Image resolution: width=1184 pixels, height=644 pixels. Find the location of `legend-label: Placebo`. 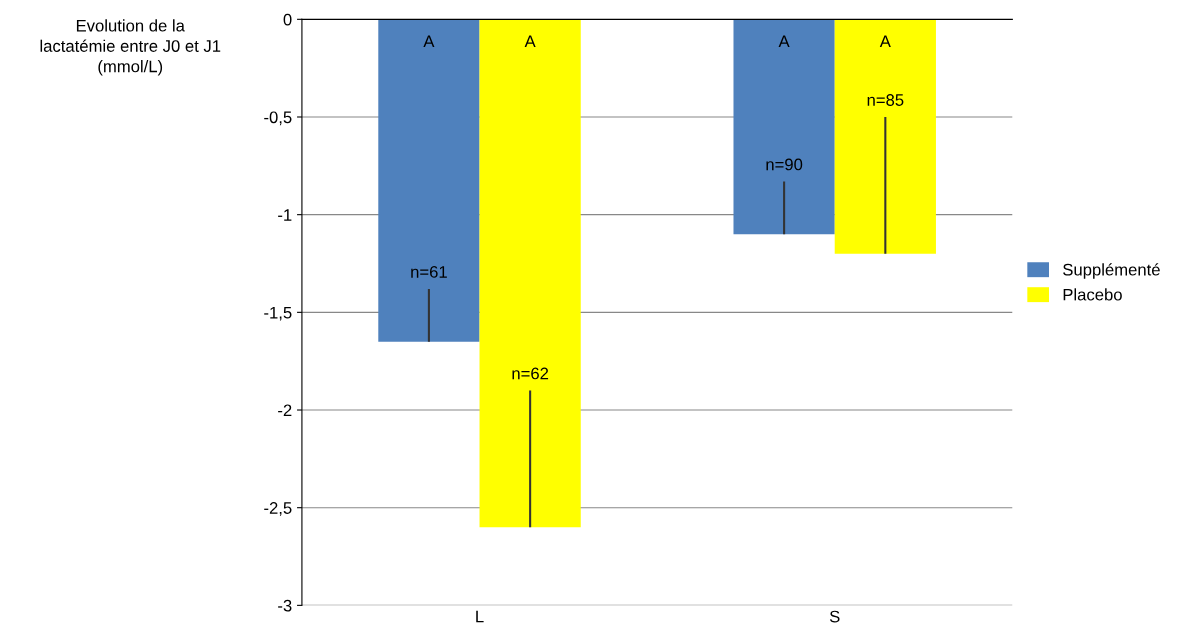

legend-label: Placebo is located at coordinates (1092, 294).